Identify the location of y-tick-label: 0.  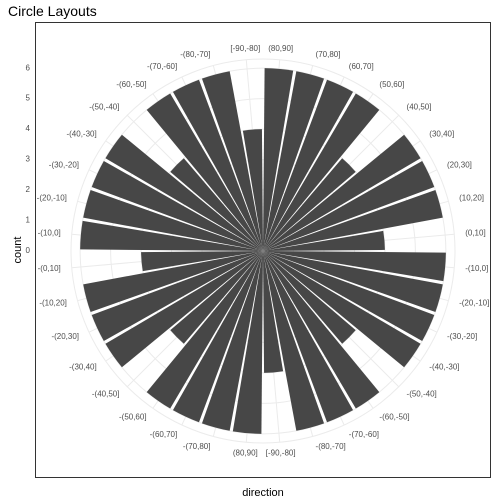
(28, 250).